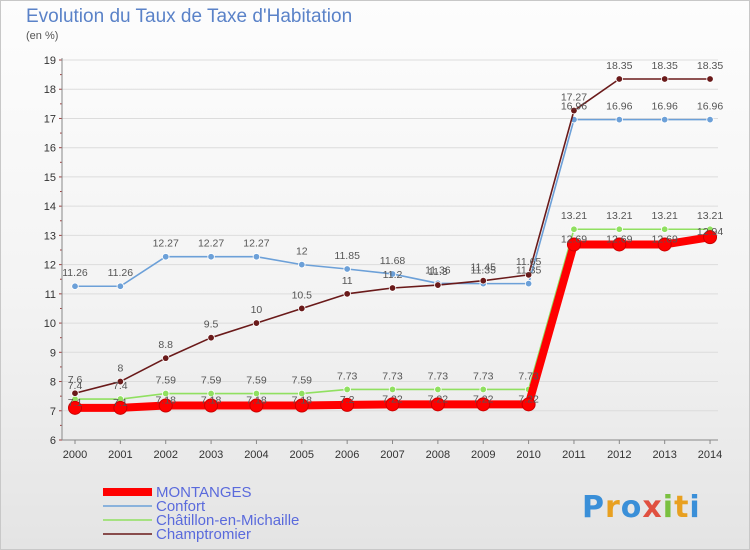 The height and width of the screenshot is (550, 750). I want to click on data-label: 13.21, so click(665, 216).